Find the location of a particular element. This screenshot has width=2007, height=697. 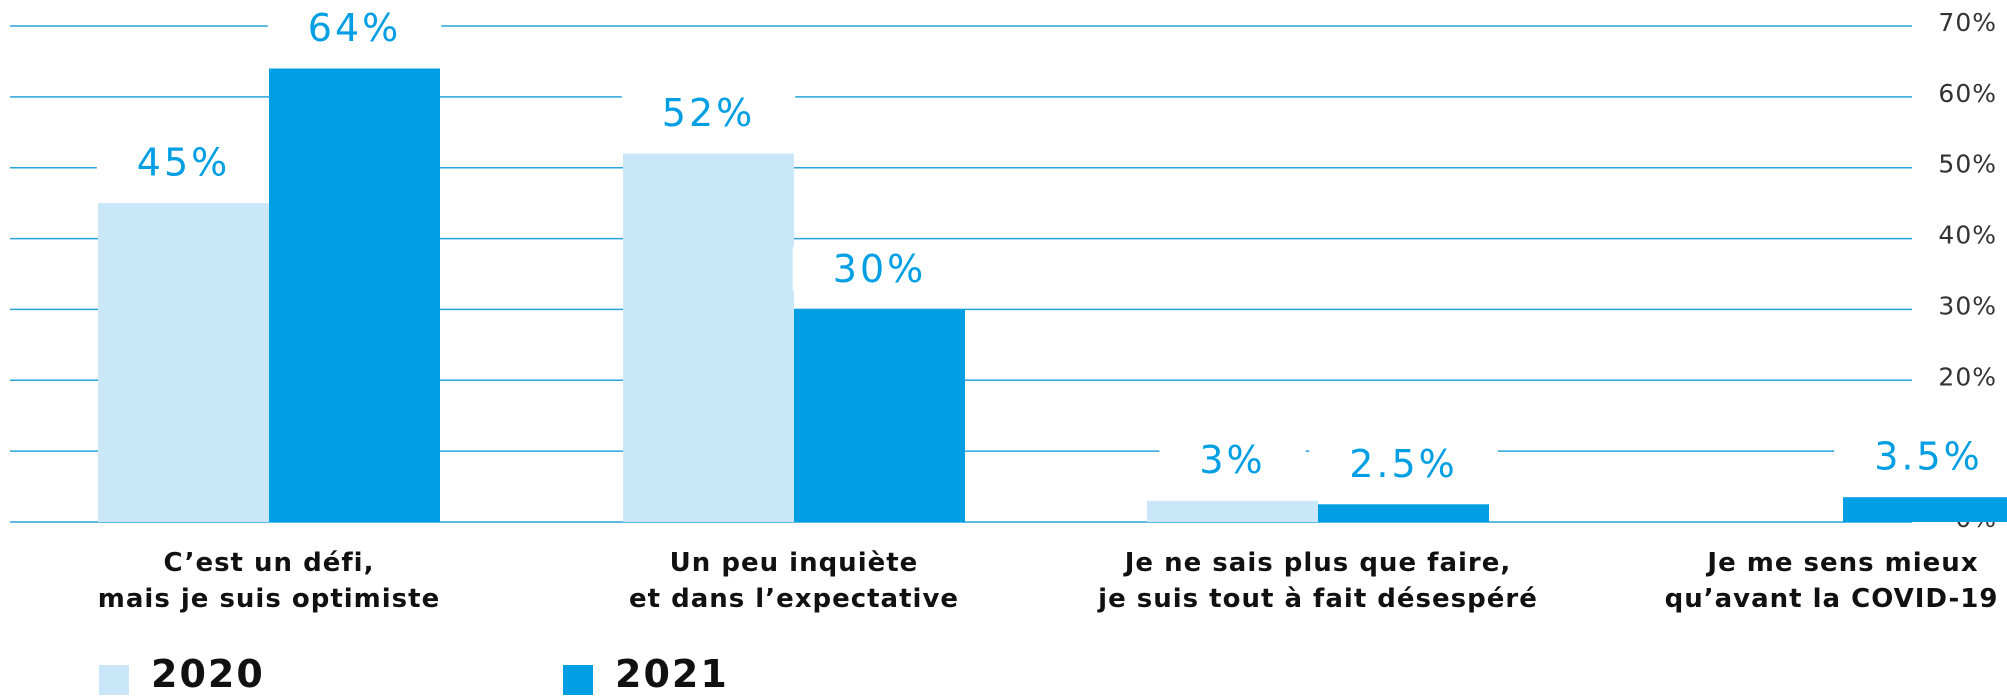

value-label: 64% is located at coordinates (354, 28).